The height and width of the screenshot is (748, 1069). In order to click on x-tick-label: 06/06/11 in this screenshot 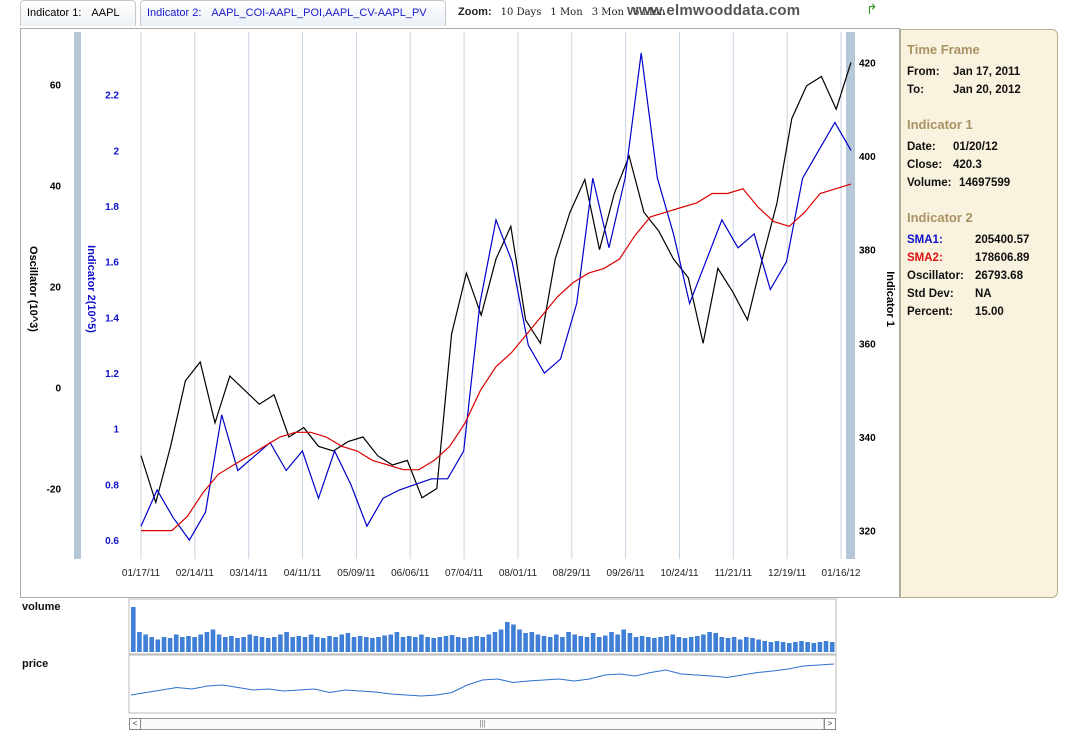, I will do `click(410, 573)`.